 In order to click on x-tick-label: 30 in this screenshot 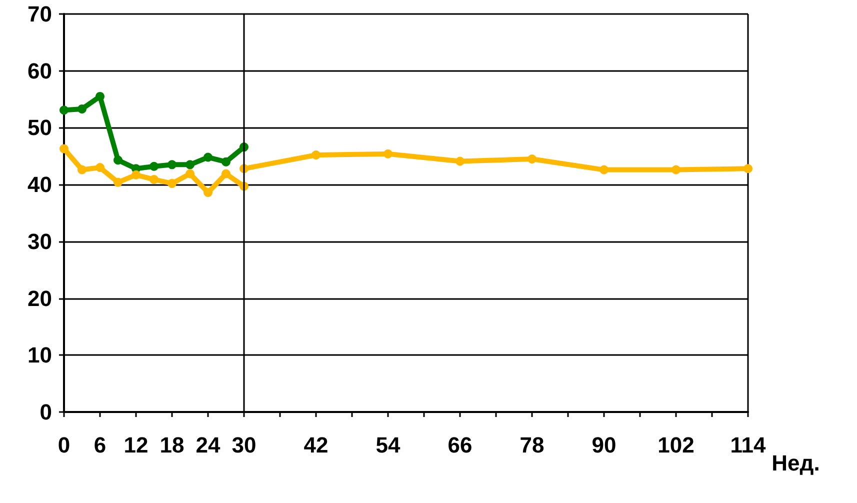, I will do `click(244, 445)`.